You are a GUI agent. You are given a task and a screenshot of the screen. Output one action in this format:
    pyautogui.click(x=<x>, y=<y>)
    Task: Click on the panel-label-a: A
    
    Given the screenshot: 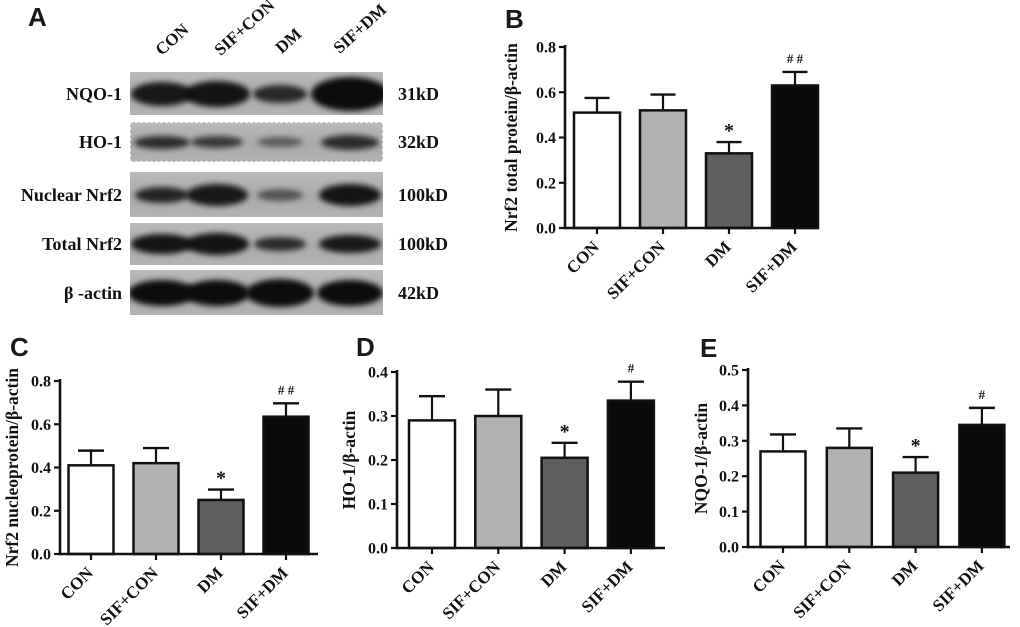 What is the action you would take?
    pyautogui.click(x=37, y=17)
    